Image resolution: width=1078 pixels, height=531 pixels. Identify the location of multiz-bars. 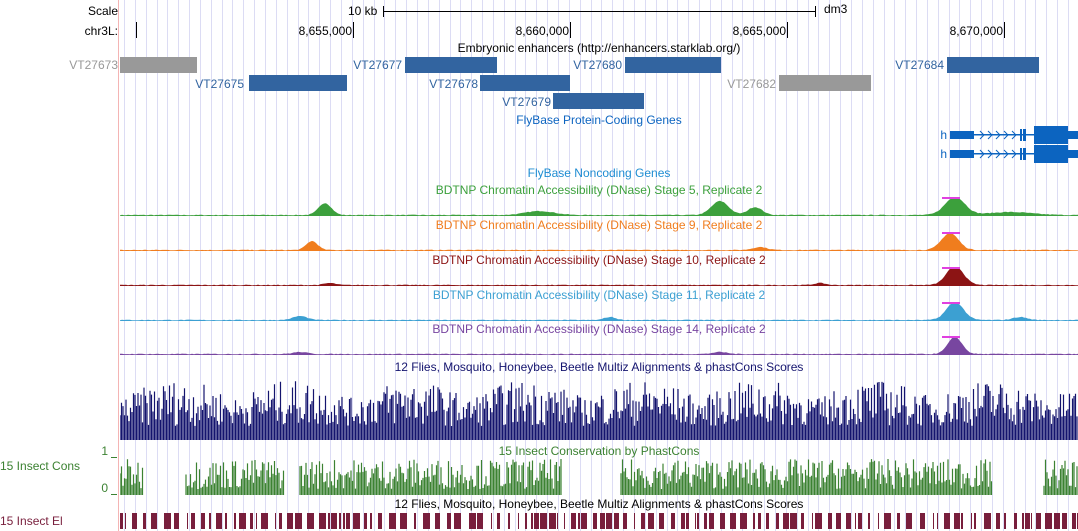
(599, 410).